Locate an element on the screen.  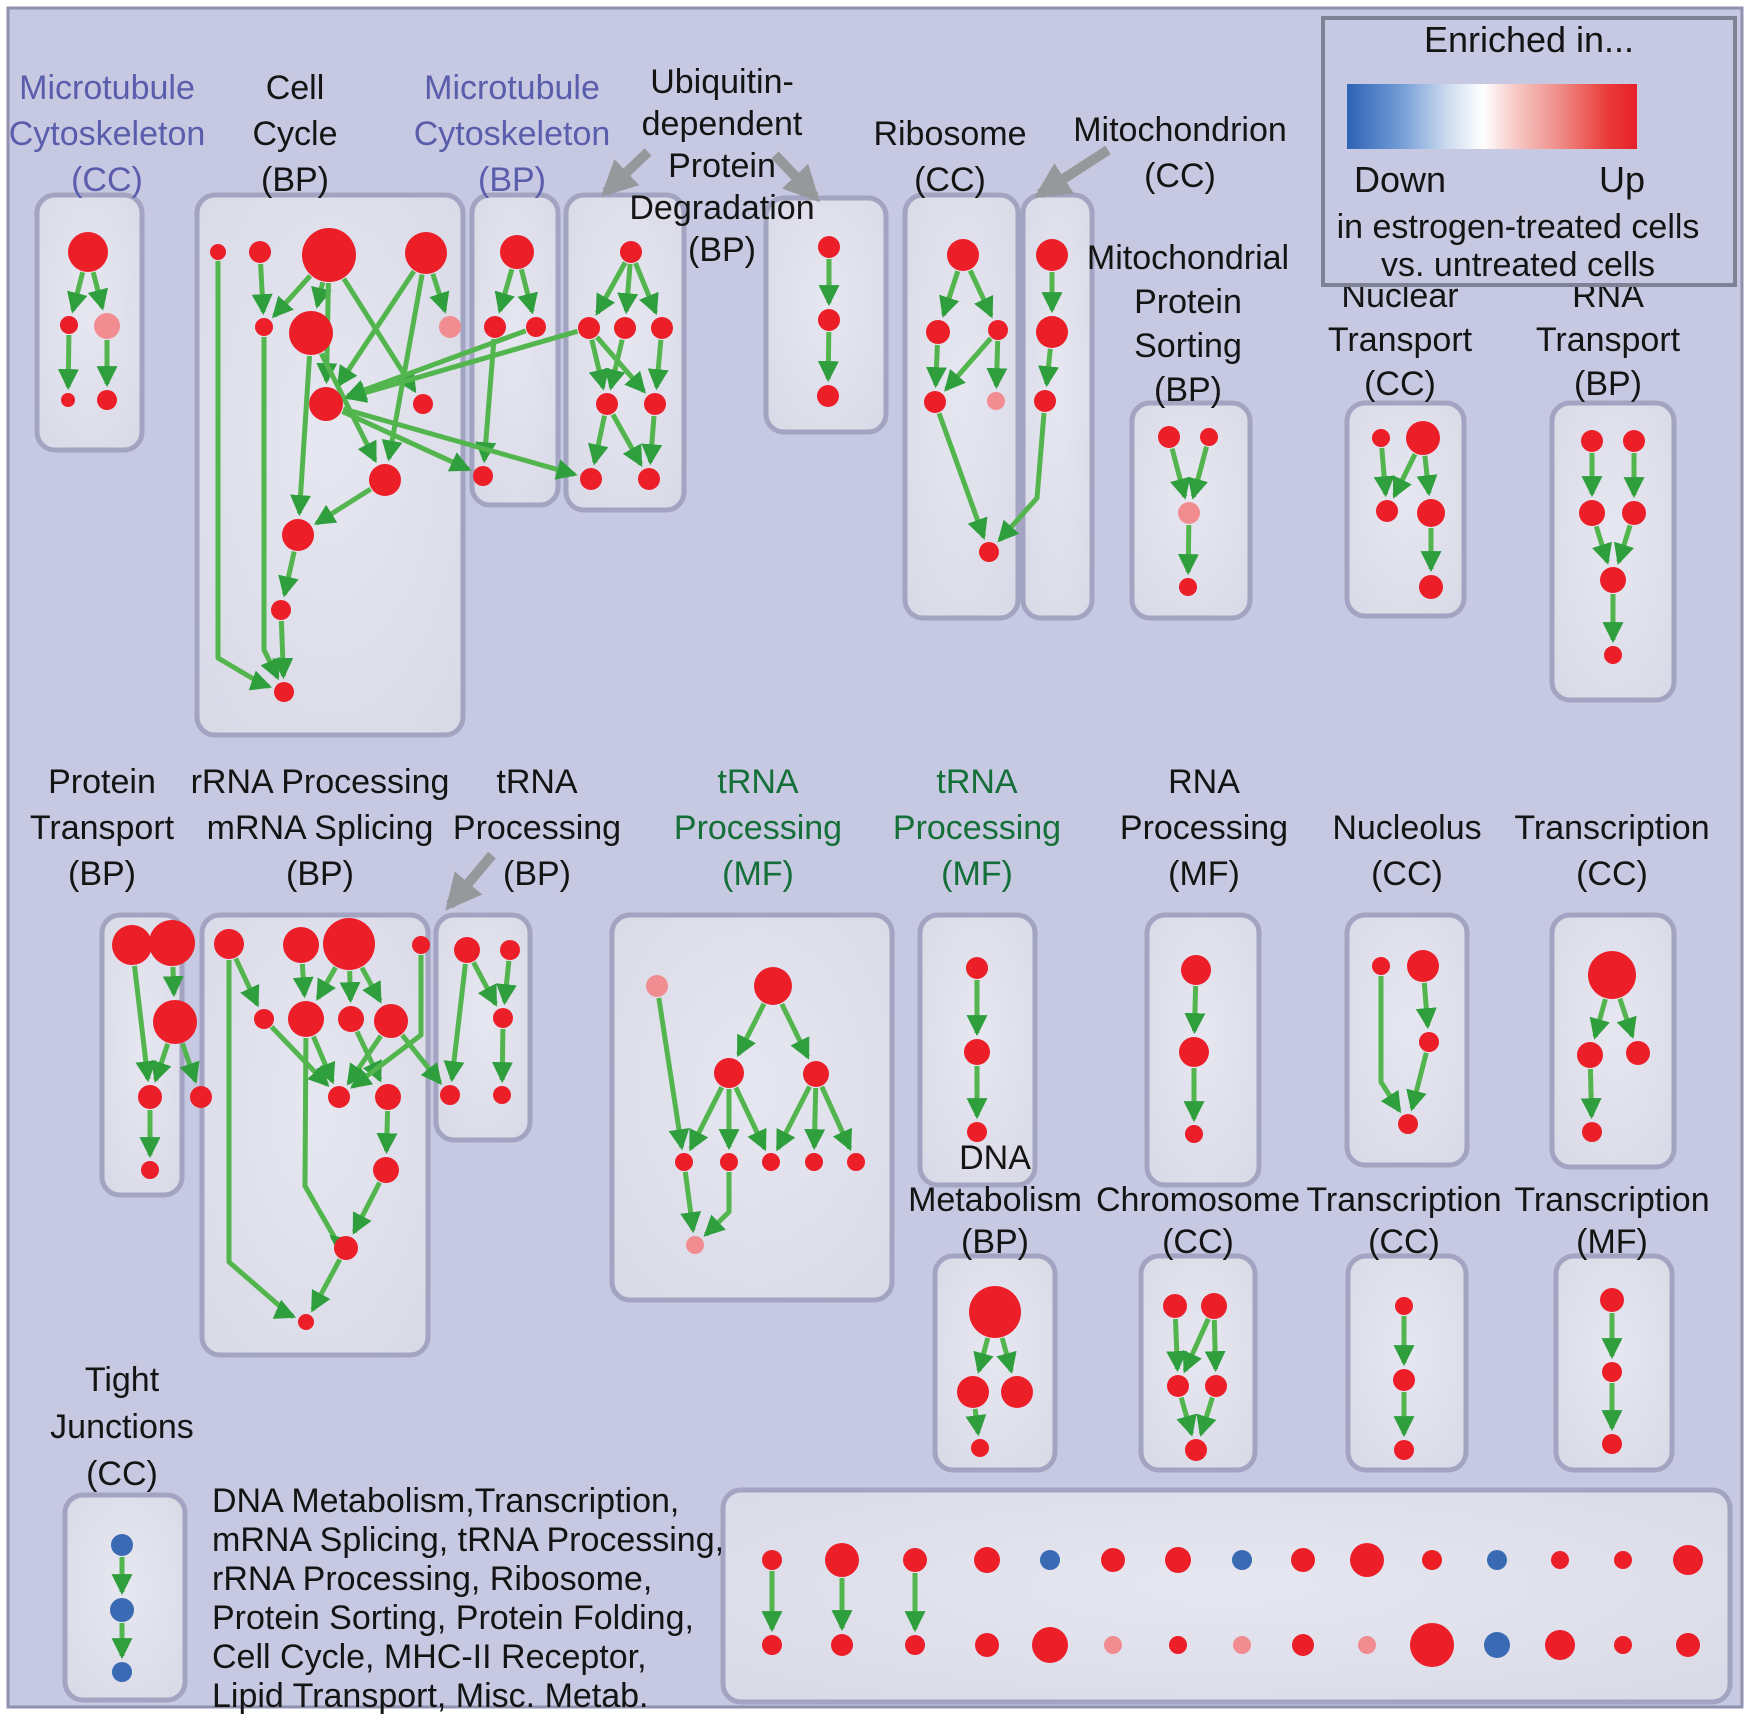
node-misc-b9 is located at coordinates (1303, 1645).